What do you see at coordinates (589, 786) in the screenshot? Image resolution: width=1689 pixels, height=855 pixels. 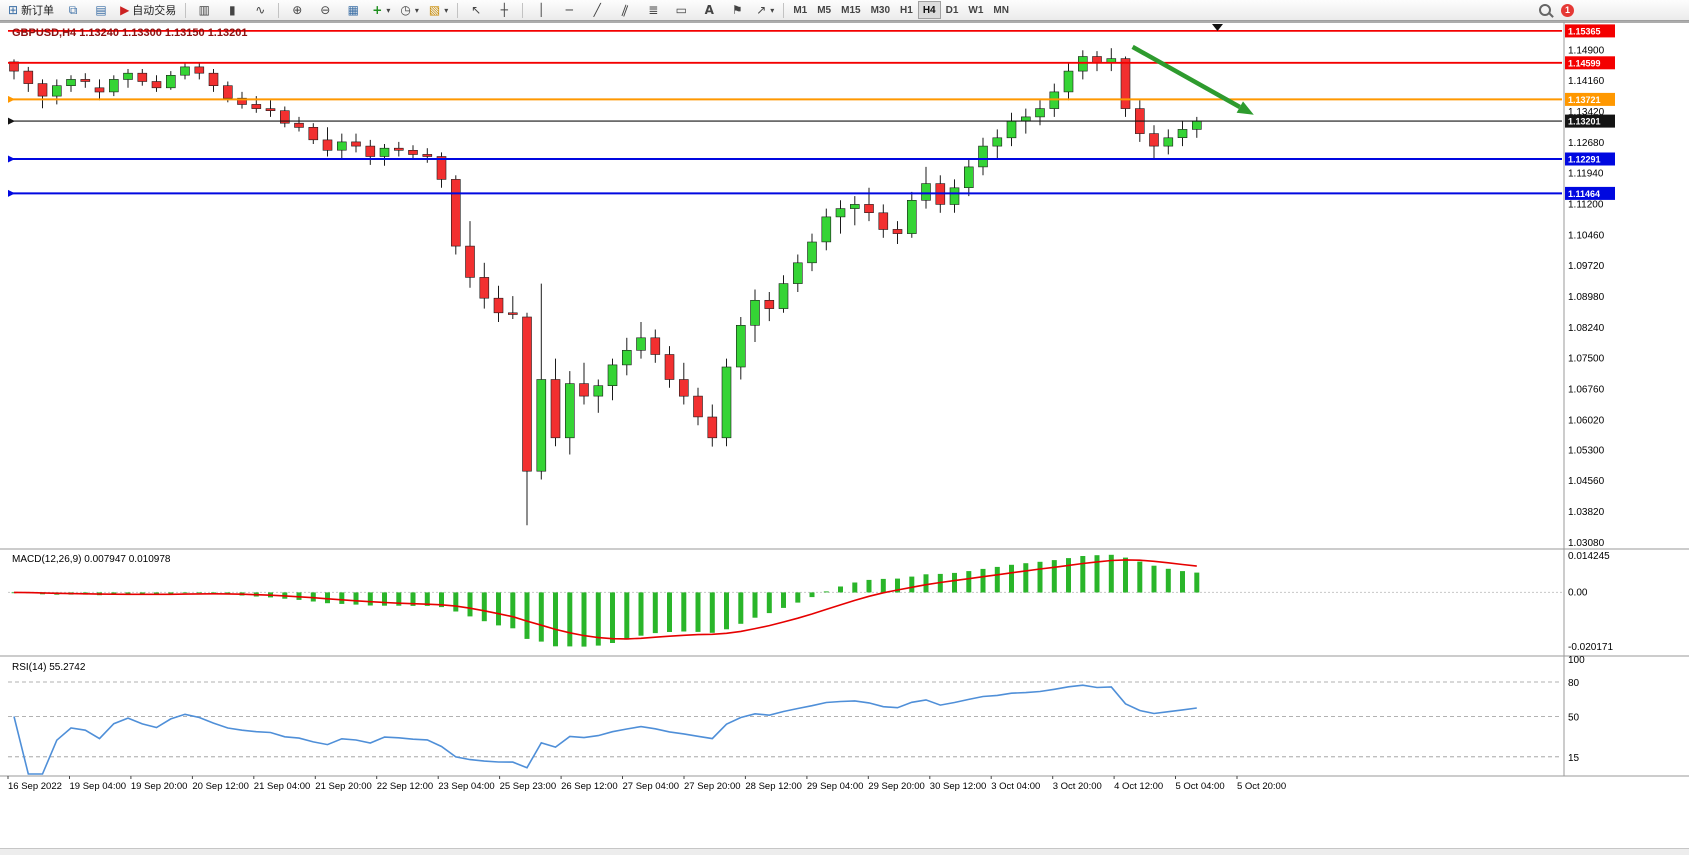 I see `svg-text: 26 Sep 12:00` at bounding box center [589, 786].